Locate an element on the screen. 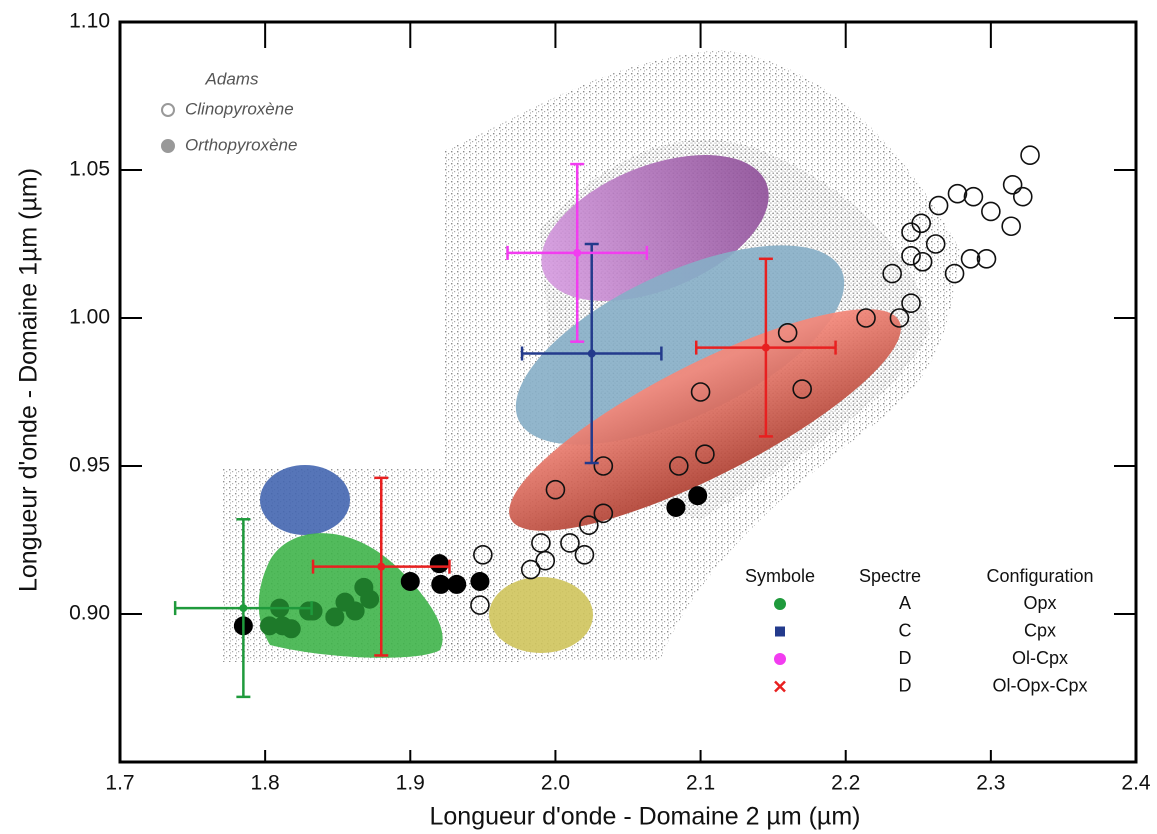  x-tick-label: 2.1 is located at coordinates (700, 783).